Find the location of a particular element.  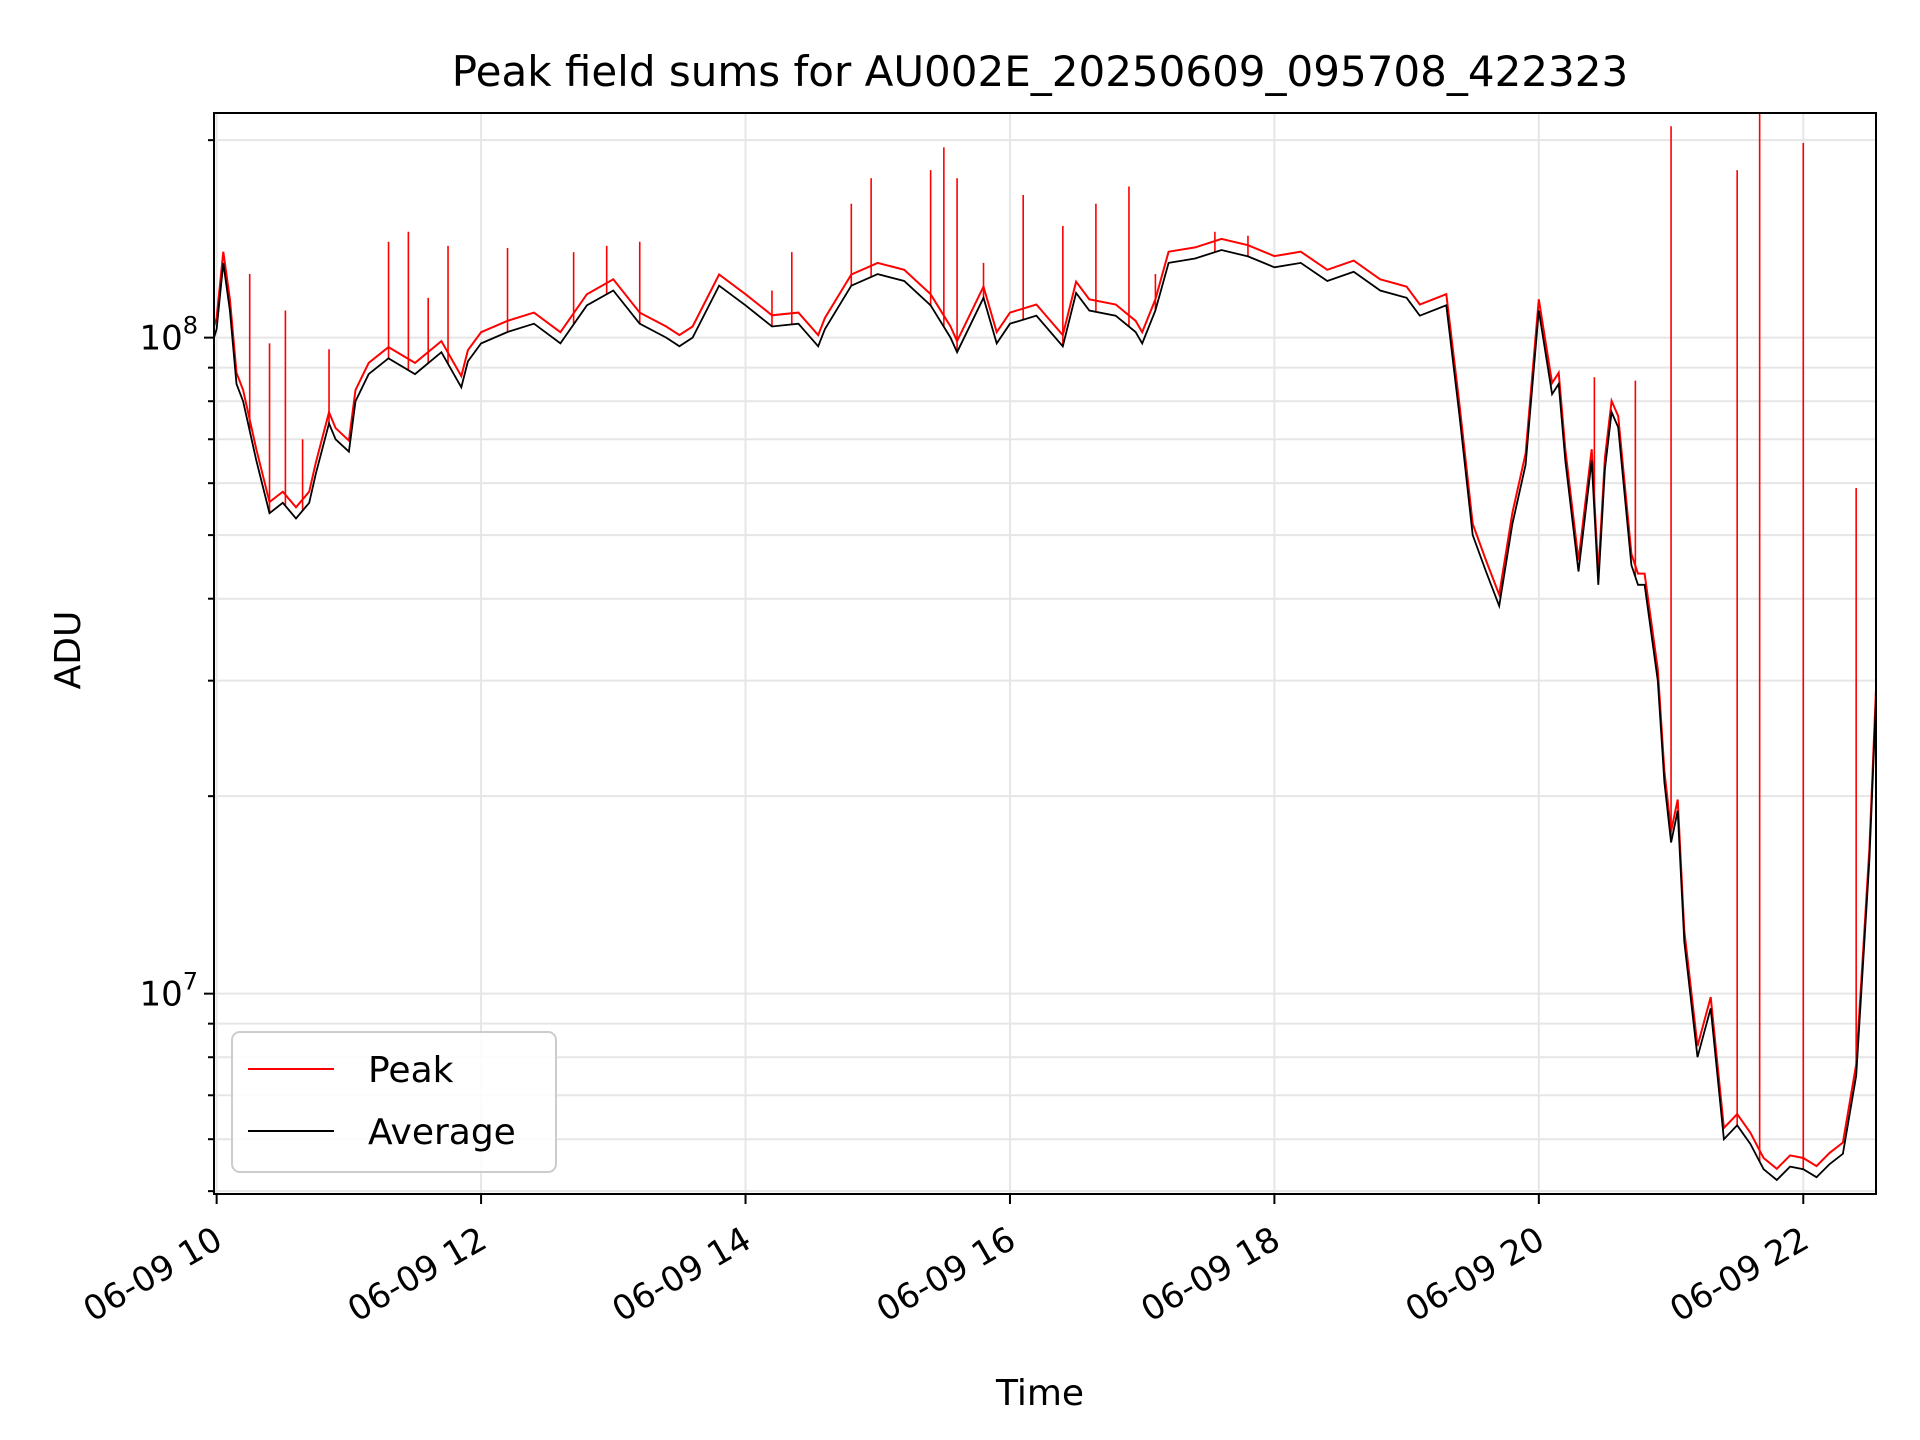

y-tick-exponent: 7 is located at coordinates (190, 982).